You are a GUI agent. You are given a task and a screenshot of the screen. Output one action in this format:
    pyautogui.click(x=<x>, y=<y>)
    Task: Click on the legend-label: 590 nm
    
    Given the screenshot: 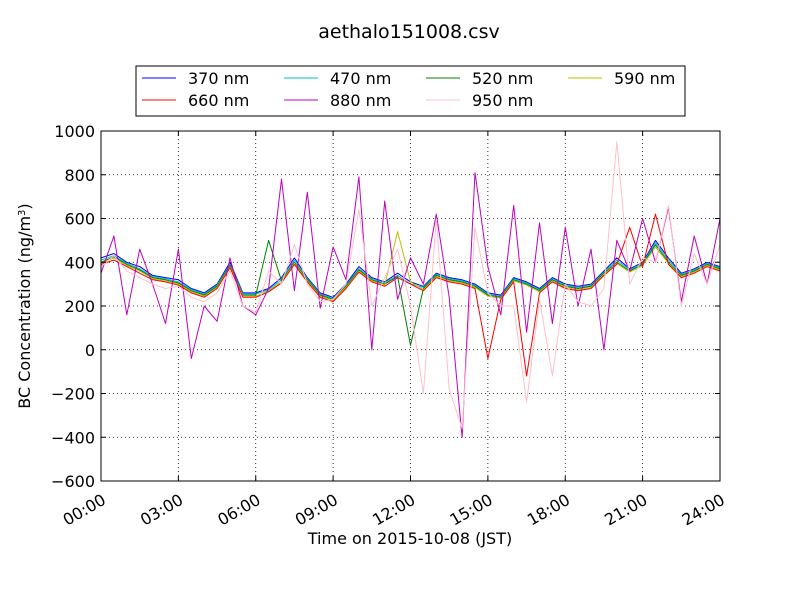 What is the action you would take?
    pyautogui.click(x=644, y=78)
    